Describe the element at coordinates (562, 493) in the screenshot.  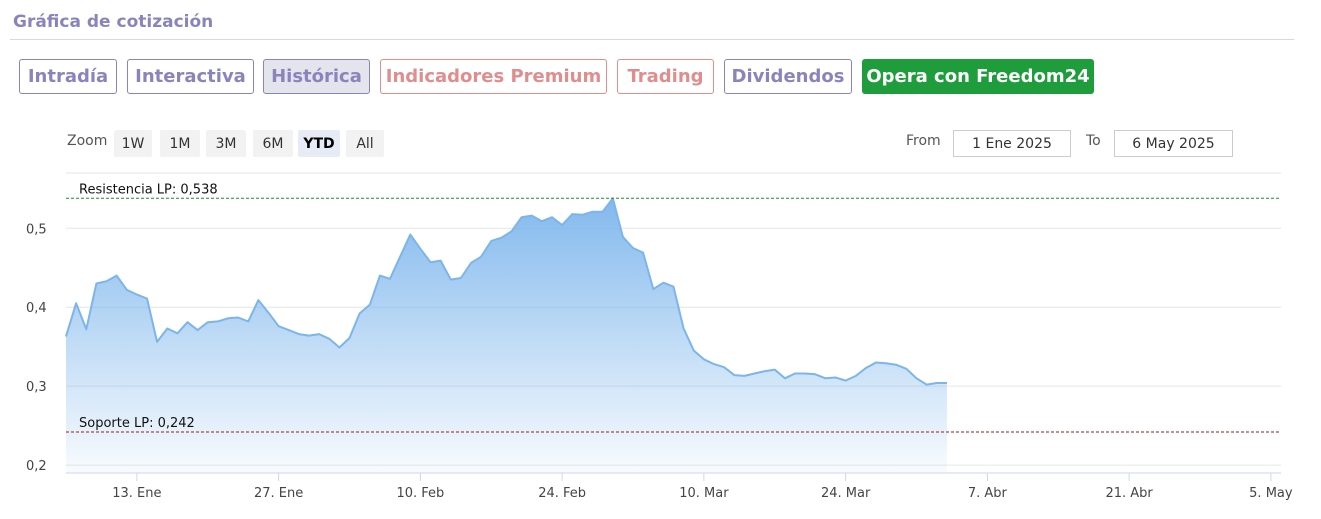
I see `x-tick-label: 24. Feb` at that location.